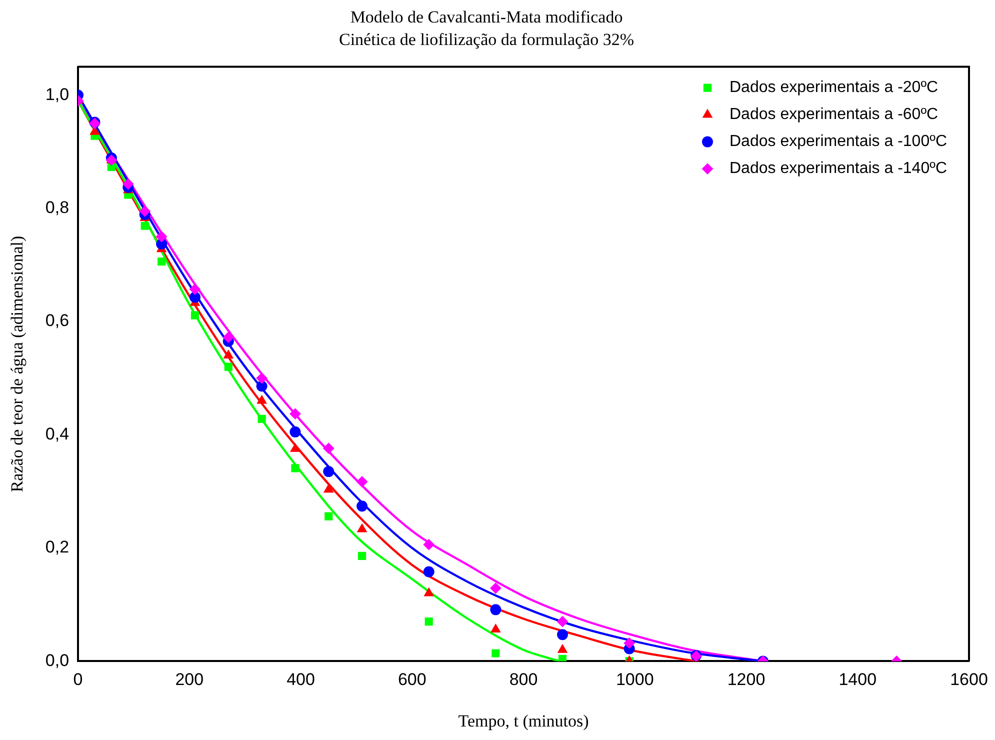 This screenshot has width=995, height=740. What do you see at coordinates (57, 208) in the screenshot?
I see `y-tick-label: 0,8` at bounding box center [57, 208].